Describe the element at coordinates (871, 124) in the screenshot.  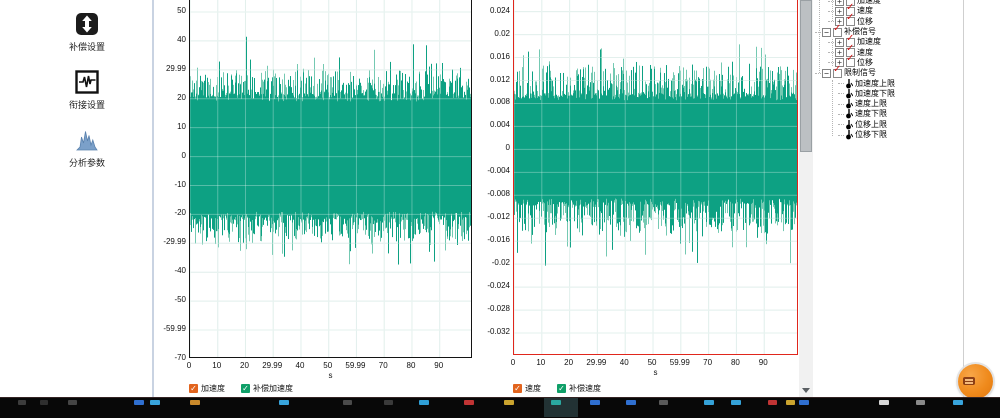
I see `tree-item-label: 位移上限` at that location.